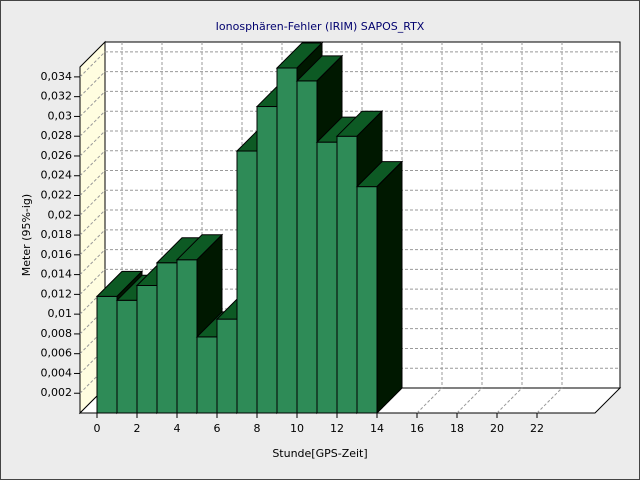 This screenshot has width=640, height=480. What do you see at coordinates (320, 26) in the screenshot?
I see `chart-title: Ionosphären-Fehler (IRIM) SAPOS_RTX` at bounding box center [320, 26].